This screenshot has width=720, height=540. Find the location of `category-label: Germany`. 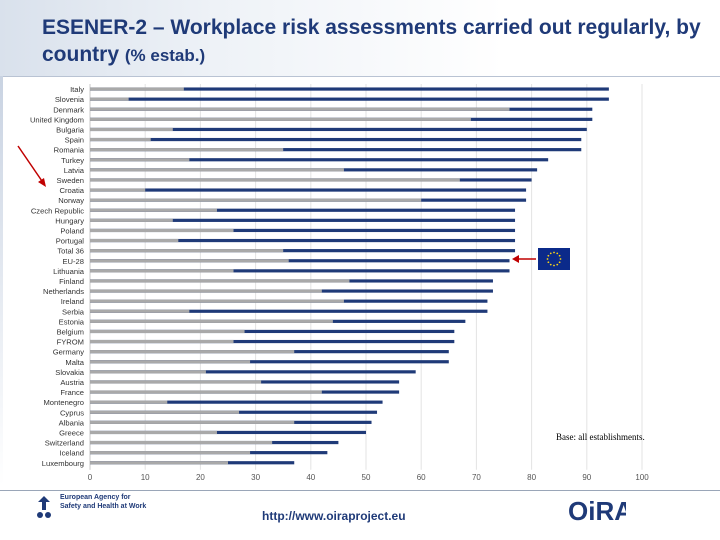

category-label: Germany is located at coordinates (68, 352).